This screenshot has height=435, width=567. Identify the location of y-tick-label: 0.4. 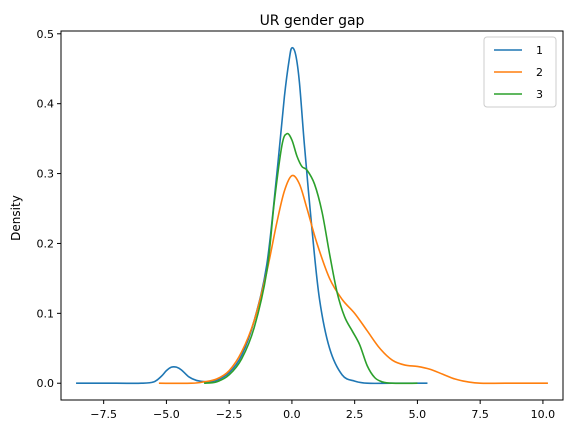
(46, 104).